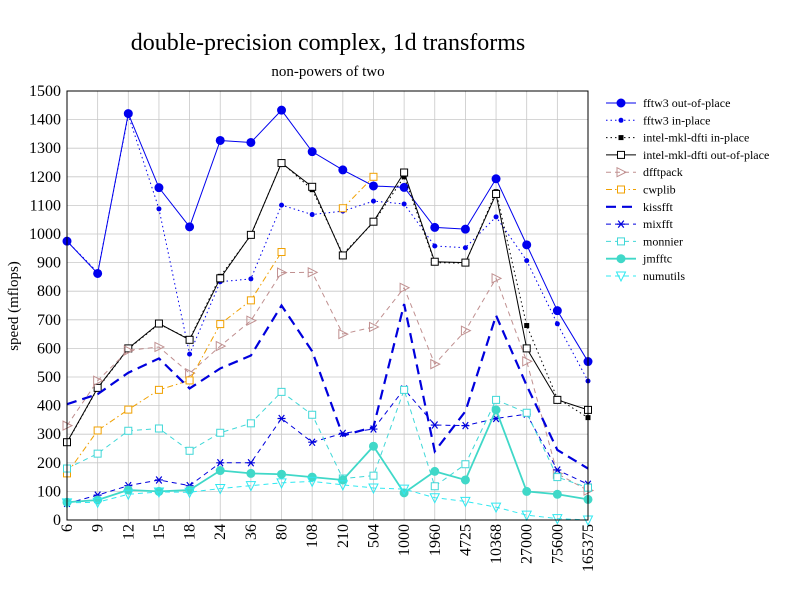 The image size is (792, 612). What do you see at coordinates (57, 520) in the screenshot?
I see `y-tick-label: 0` at bounding box center [57, 520].